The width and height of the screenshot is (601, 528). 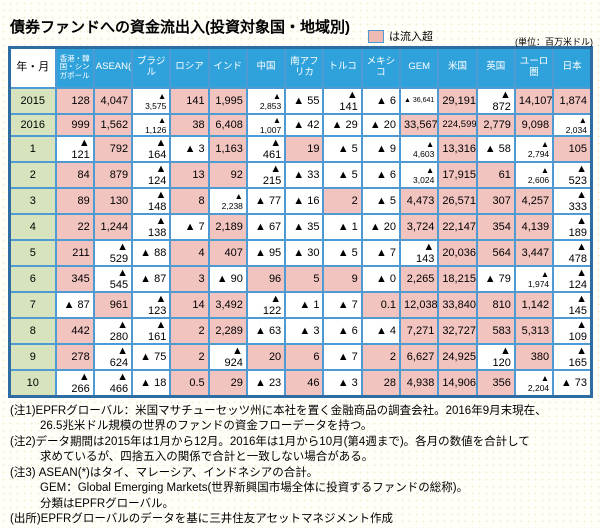 What do you see at coordinates (419, 252) in the screenshot?
I see `table-cell: ▲ 143` at bounding box center [419, 252].